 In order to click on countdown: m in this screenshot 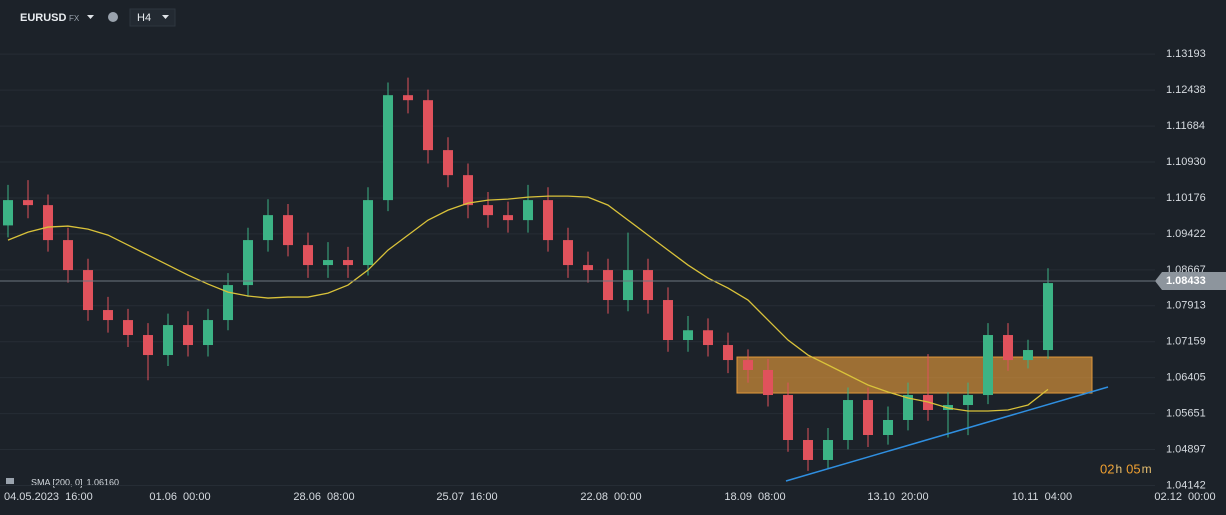, I will do `click(1147, 469)`.